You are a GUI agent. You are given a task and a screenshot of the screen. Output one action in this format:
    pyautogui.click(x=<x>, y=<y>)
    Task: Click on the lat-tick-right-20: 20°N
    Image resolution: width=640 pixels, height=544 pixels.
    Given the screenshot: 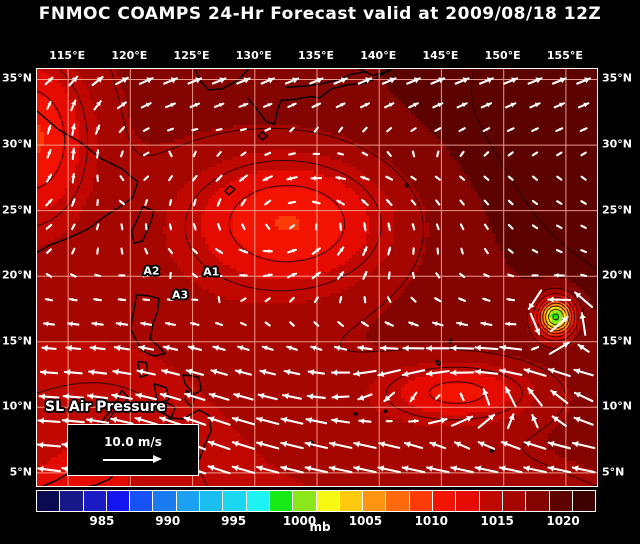 What is the action you would take?
    pyautogui.click(x=617, y=275)
    